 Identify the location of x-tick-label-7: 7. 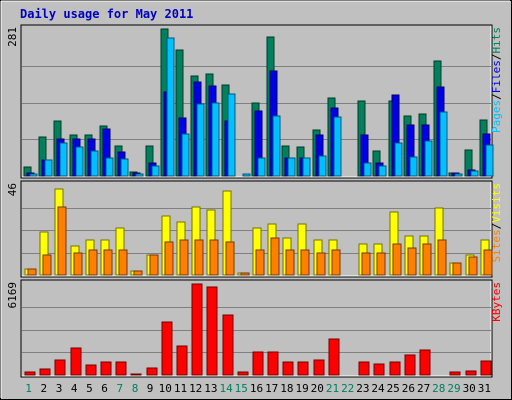
(119, 388).